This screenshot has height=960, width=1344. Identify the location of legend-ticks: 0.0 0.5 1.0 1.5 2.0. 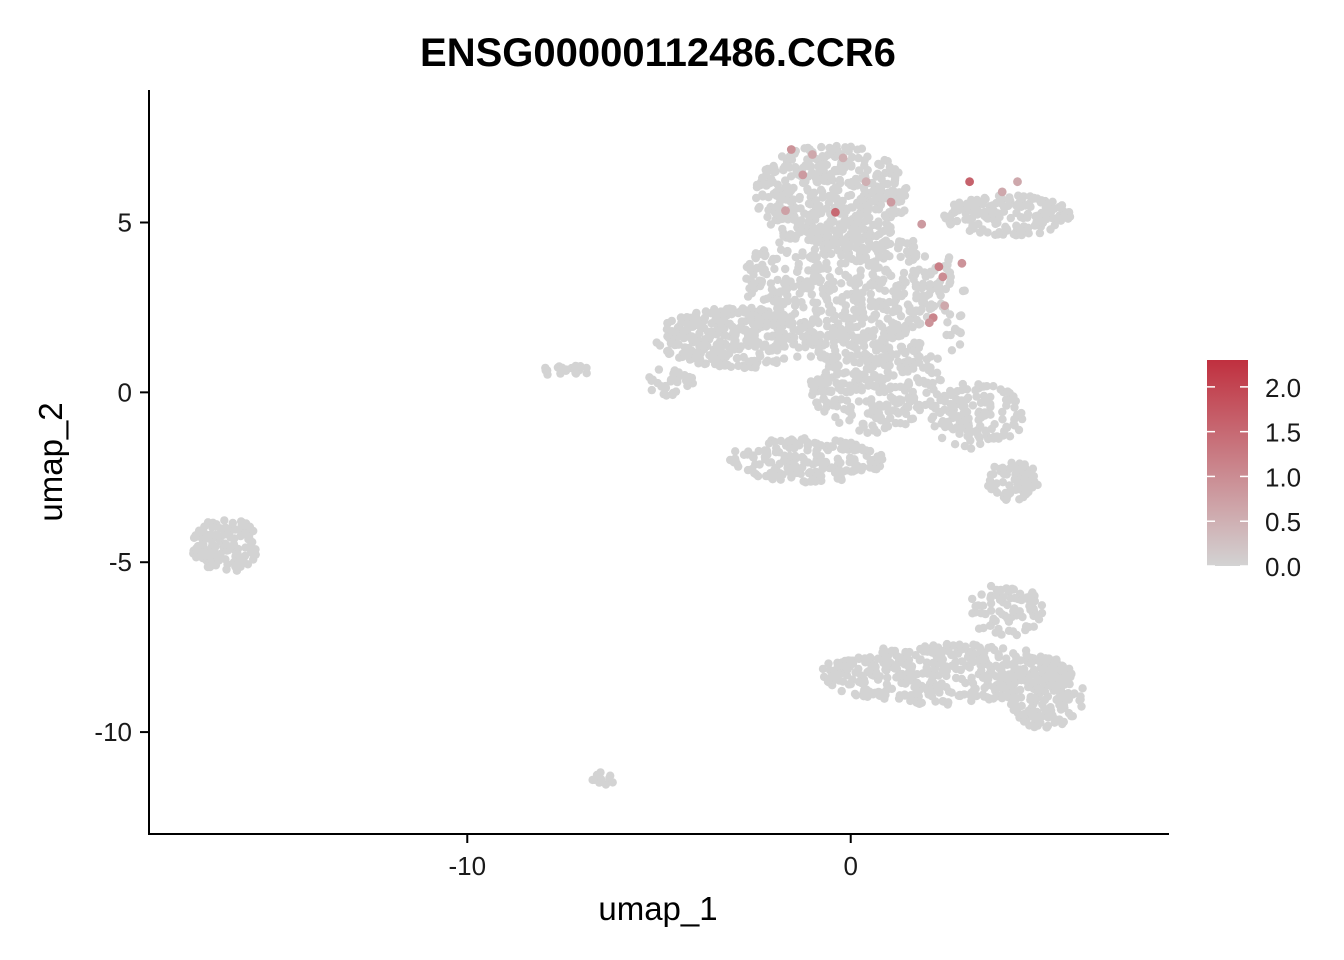
(1254, 477).